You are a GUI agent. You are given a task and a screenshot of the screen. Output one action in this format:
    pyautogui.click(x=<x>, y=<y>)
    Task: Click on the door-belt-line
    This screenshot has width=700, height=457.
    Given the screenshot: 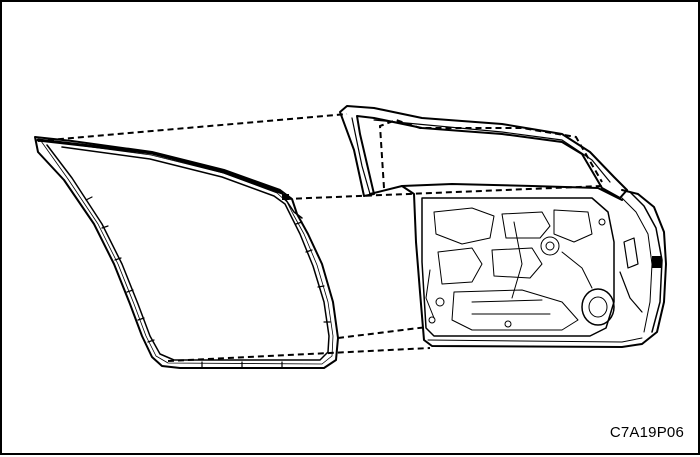 What is the action you would take?
    pyautogui.click(x=496, y=192)
    